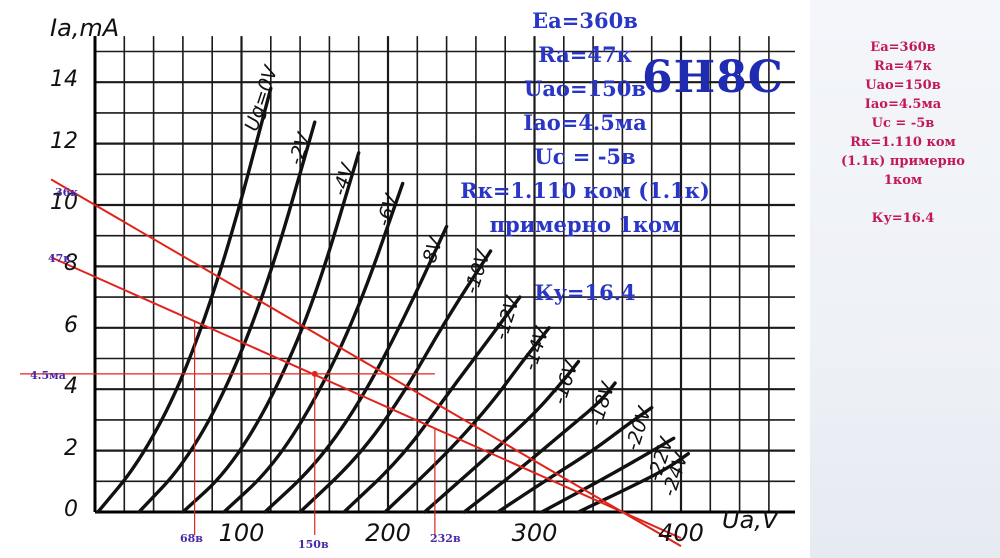 Image resolution: width=1000 pixels, height=558 pixels. What do you see at coordinates (713, 77) in the screenshot?
I see `tube-model-title: 6Н8С` at bounding box center [713, 77].